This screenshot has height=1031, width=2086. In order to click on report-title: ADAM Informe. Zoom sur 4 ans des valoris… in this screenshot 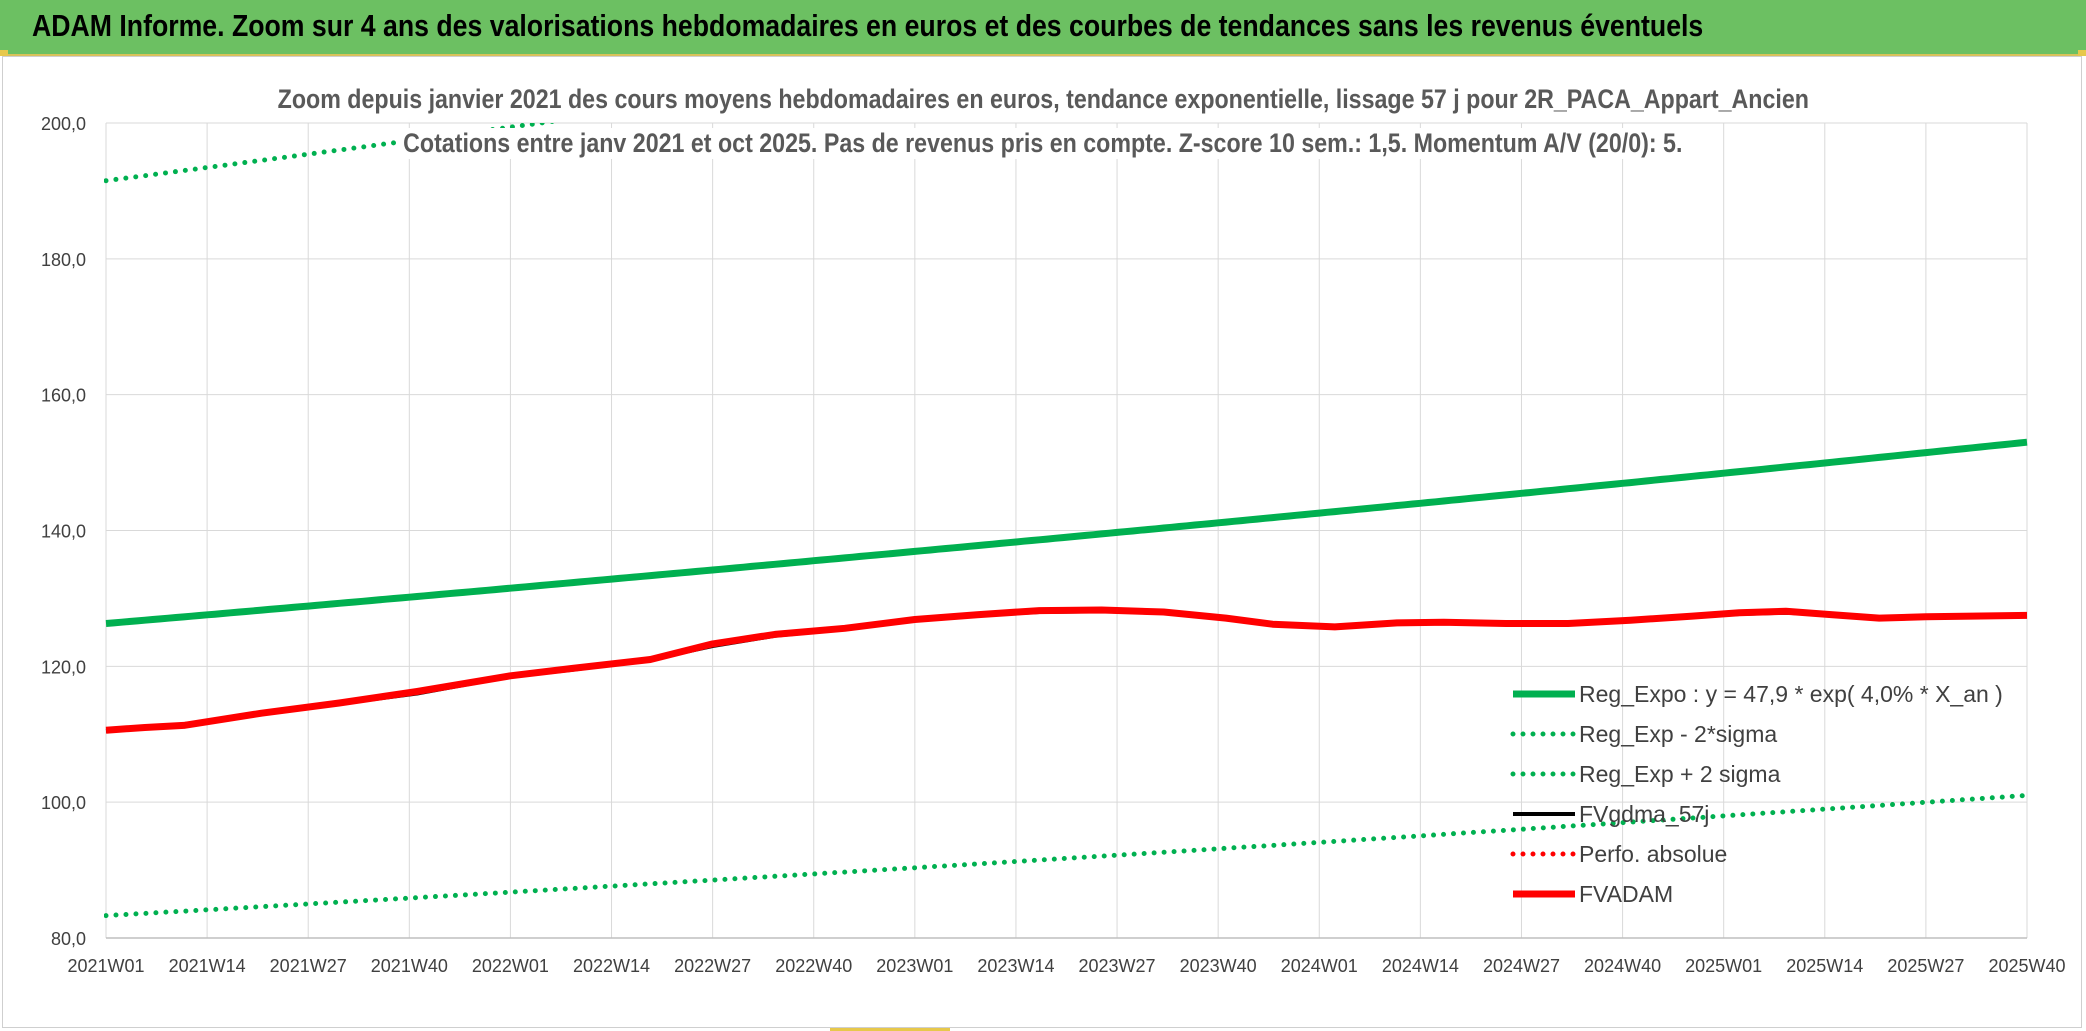, I will do `click(868, 25)`.